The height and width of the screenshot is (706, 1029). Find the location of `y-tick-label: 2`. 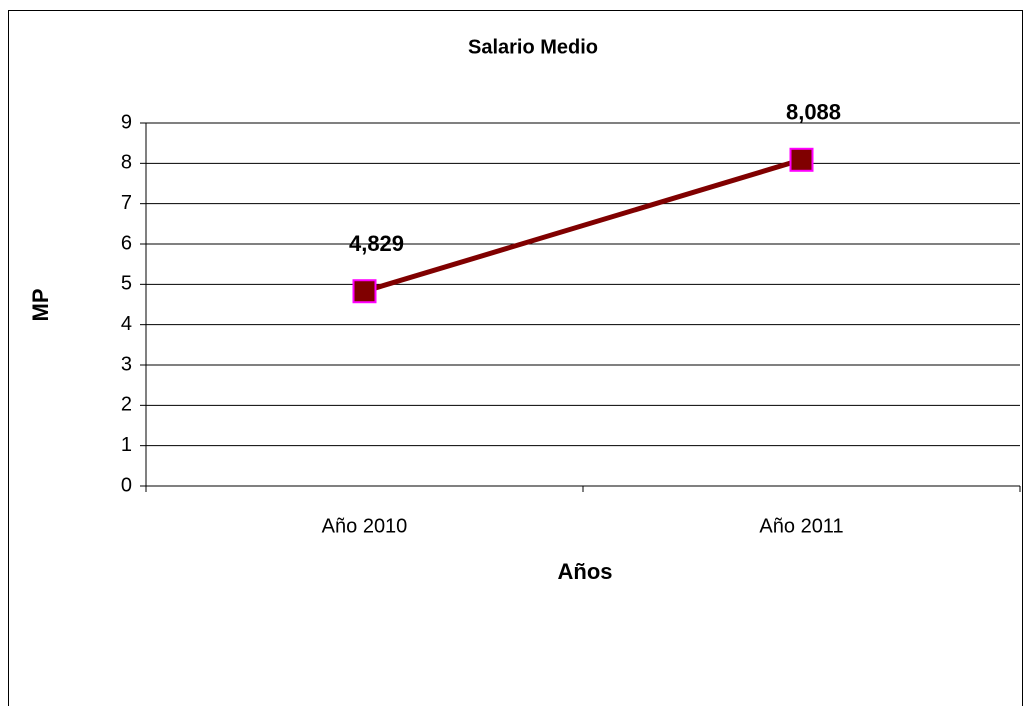

y-tick-label: 2 is located at coordinates (126, 405).